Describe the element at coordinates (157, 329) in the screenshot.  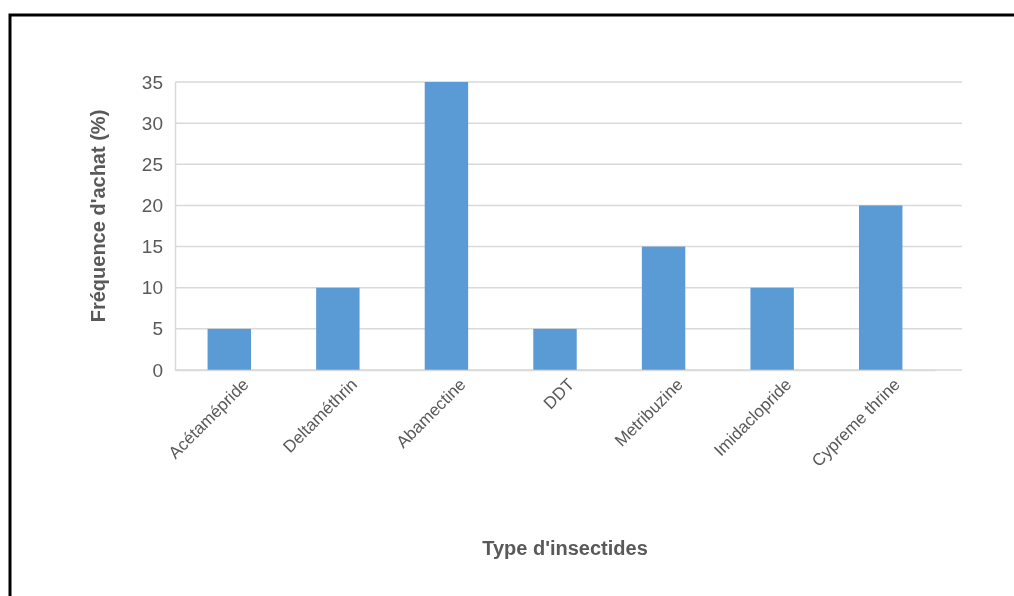
I see `y-tick-label: 5` at that location.